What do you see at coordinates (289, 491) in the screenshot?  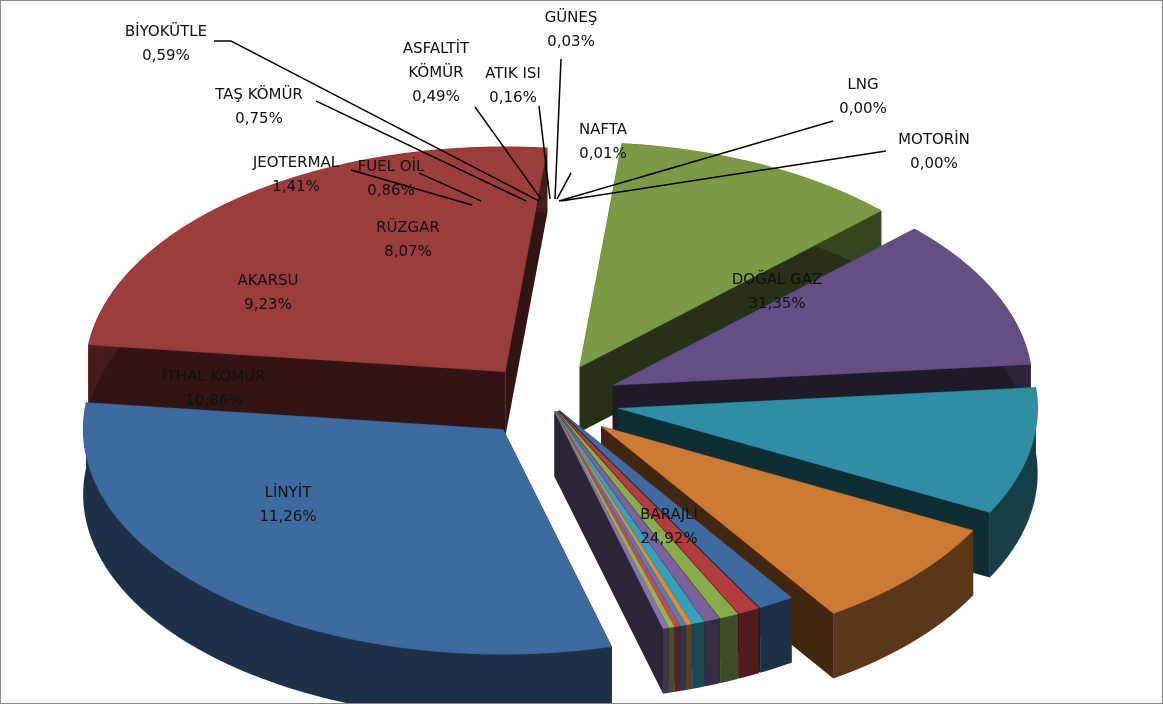 I see `slice-category: LİNYİT` at bounding box center [289, 491].